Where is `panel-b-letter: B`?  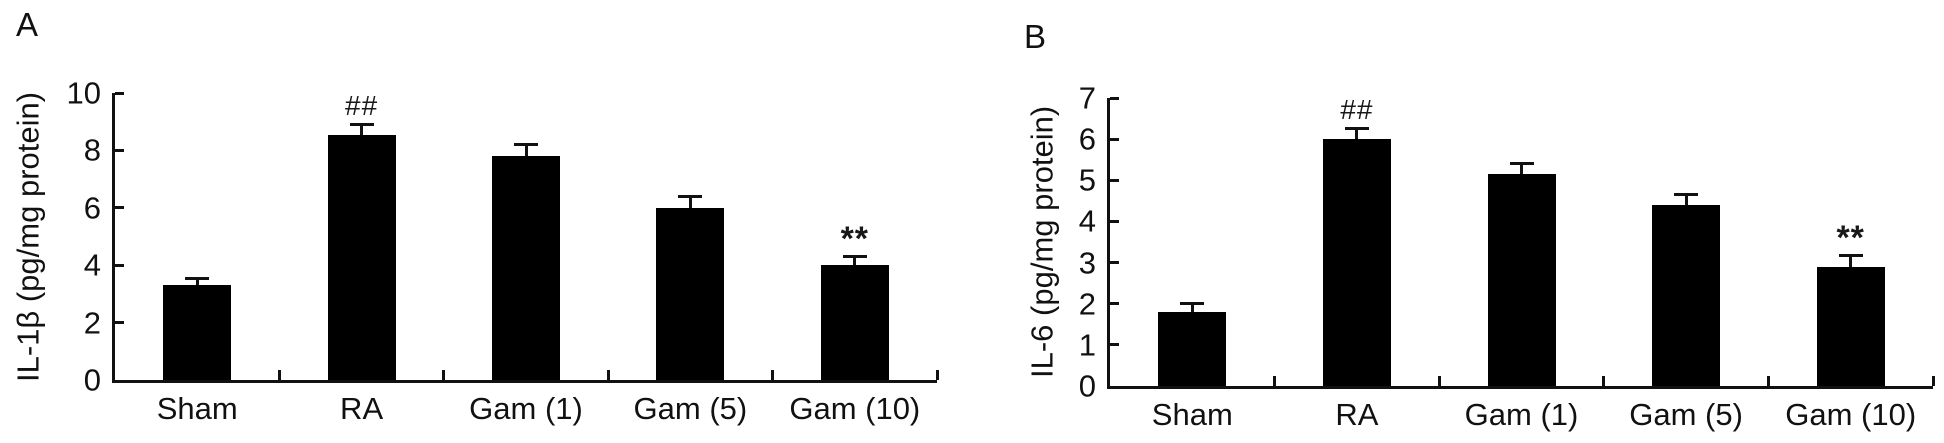 panel-b-letter: B is located at coordinates (1035, 36).